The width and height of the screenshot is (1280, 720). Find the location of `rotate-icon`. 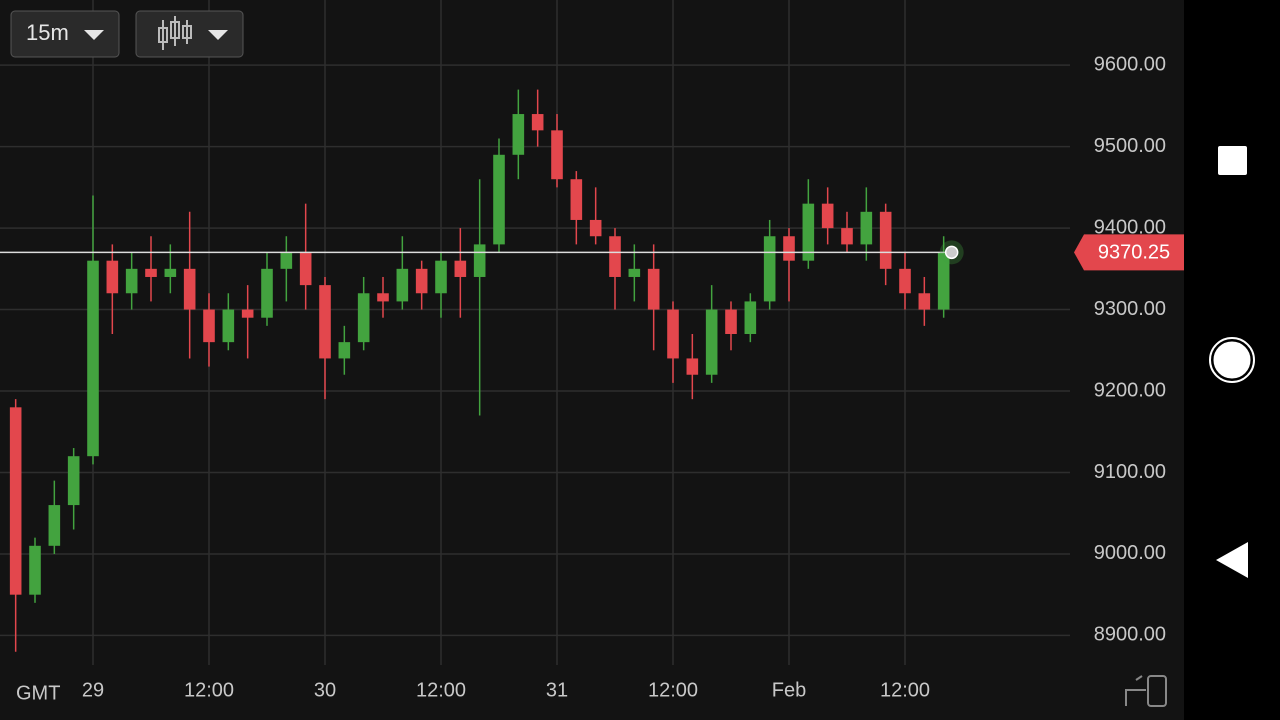

rotate-icon is located at coordinates (1146, 691).